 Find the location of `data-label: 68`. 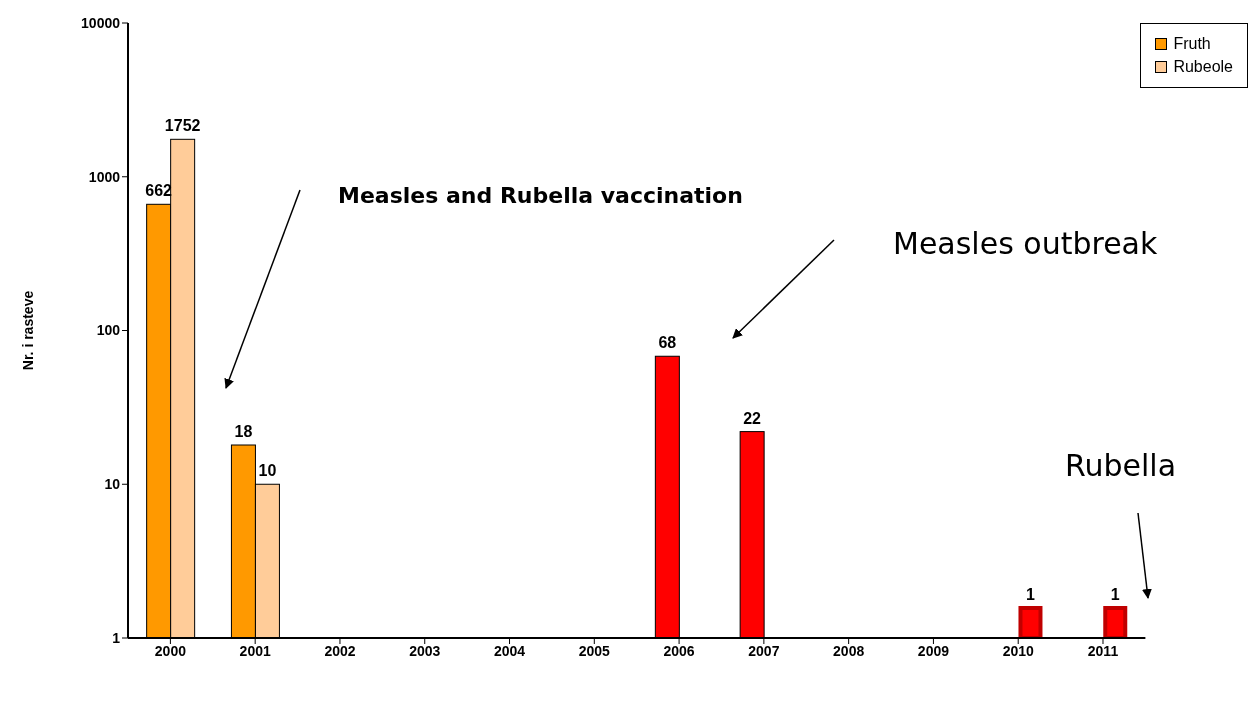

data-label: 68 is located at coordinates (667, 343).